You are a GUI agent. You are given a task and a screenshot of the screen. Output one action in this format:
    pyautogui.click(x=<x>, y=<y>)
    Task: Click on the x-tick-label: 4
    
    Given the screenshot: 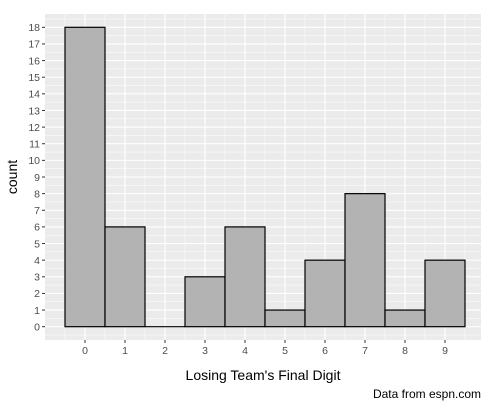 What is the action you would take?
    pyautogui.click(x=245, y=351)
    